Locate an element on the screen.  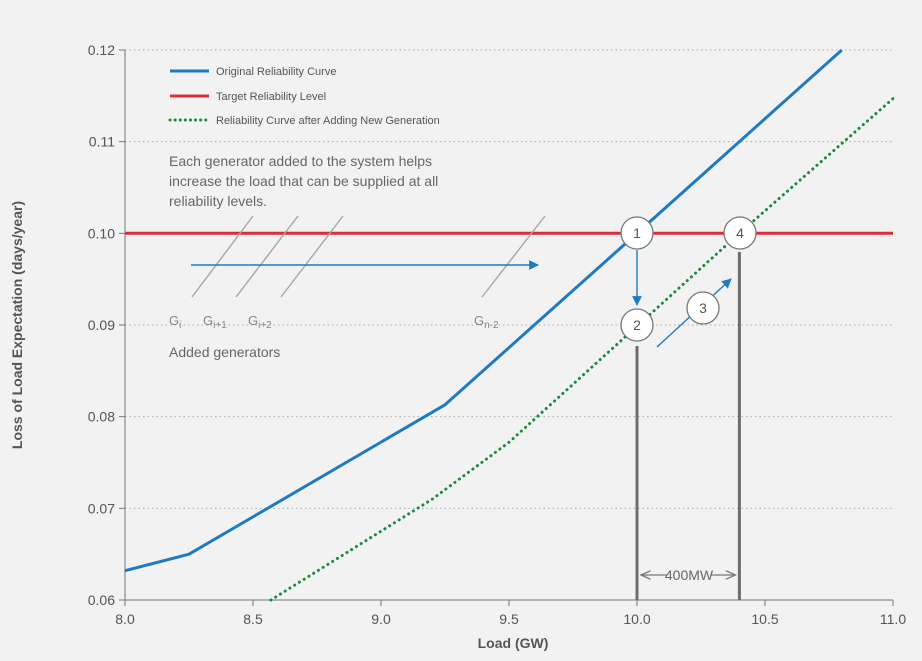
callout-number-3: 3 is located at coordinates (703, 308).